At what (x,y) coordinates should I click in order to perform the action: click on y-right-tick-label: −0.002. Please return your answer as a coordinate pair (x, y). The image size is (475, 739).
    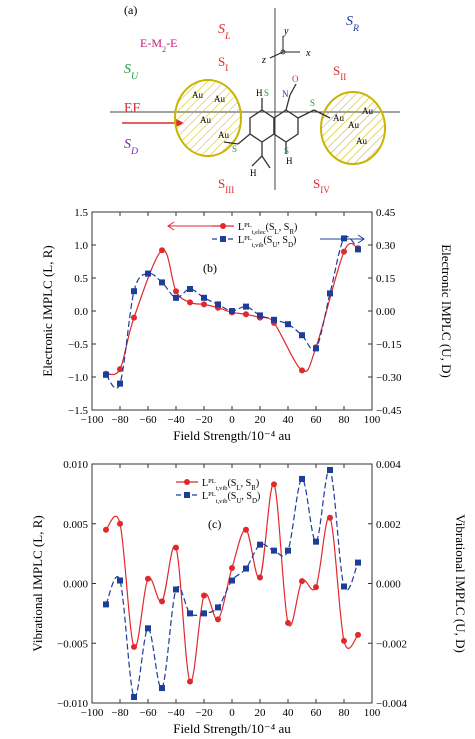
    Looking at the image, I should click on (391, 644).